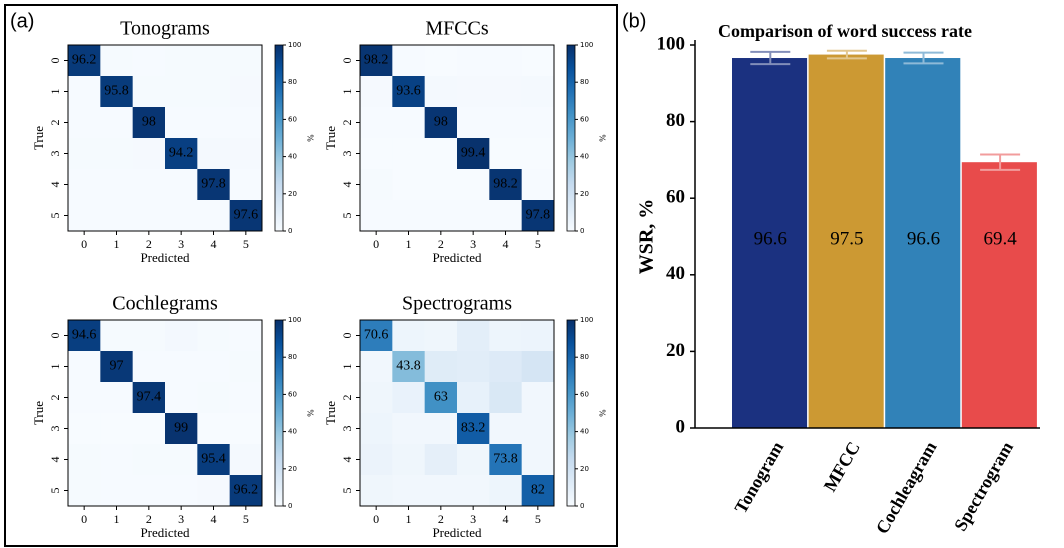 The width and height of the screenshot is (1064, 548). What do you see at coordinates (38, 138) in the screenshot?
I see `y-axis-label: True` at bounding box center [38, 138].